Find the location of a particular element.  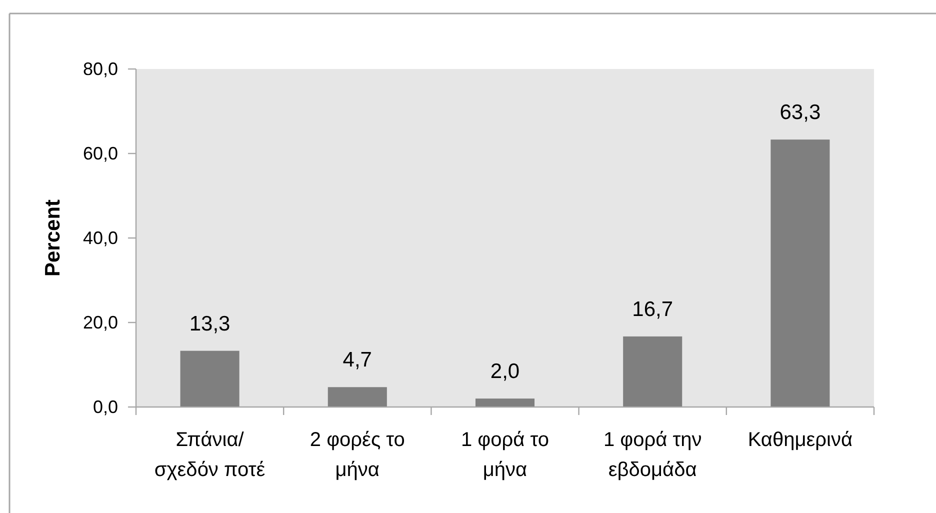

x-tick-label: 2 φορές το μήνα is located at coordinates (357, 455).